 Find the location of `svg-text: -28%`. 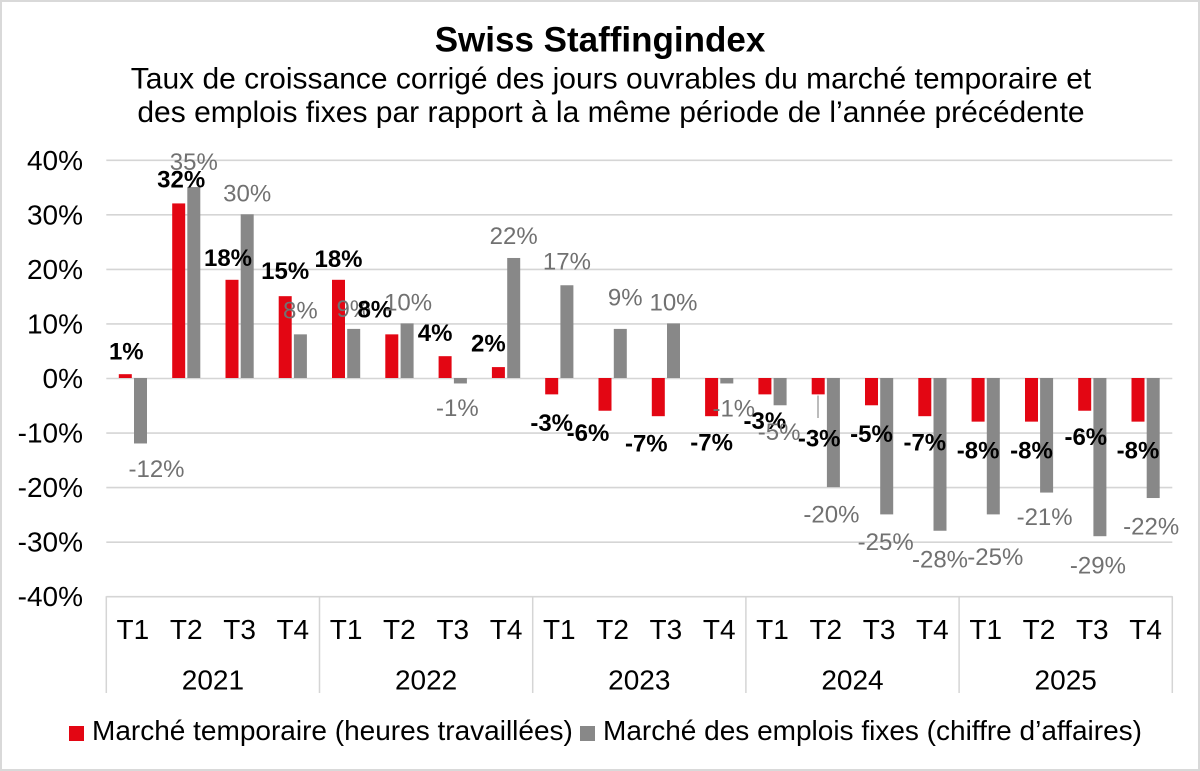

svg-text: -28% is located at coordinates (940, 559).